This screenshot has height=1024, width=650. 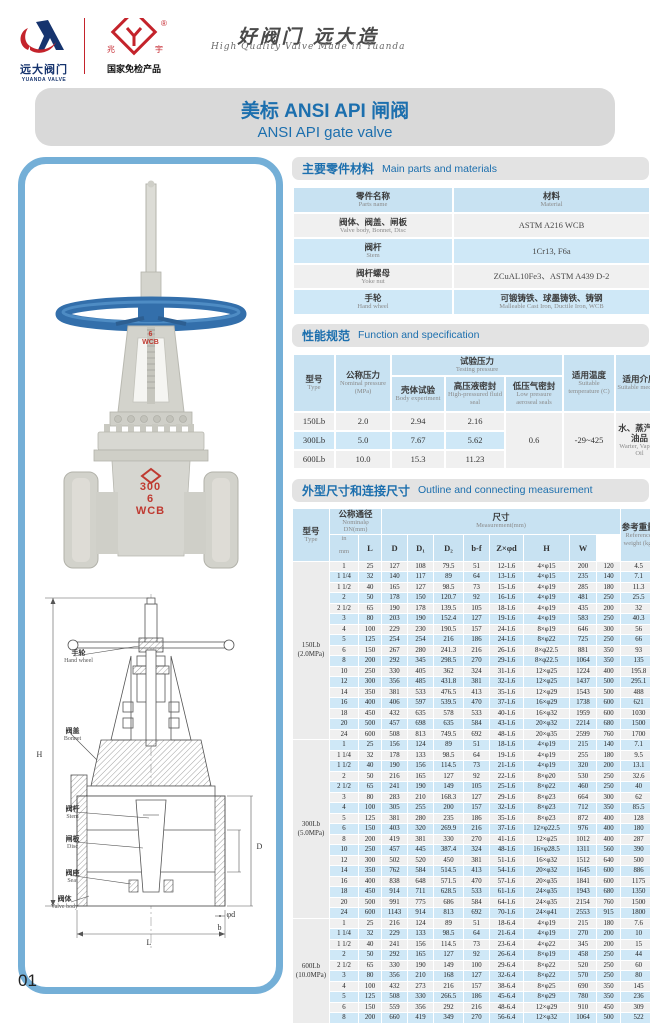 I want to click on spec-row: 600Lb 10.0 15.3 11.23, so click(x=472, y=459).